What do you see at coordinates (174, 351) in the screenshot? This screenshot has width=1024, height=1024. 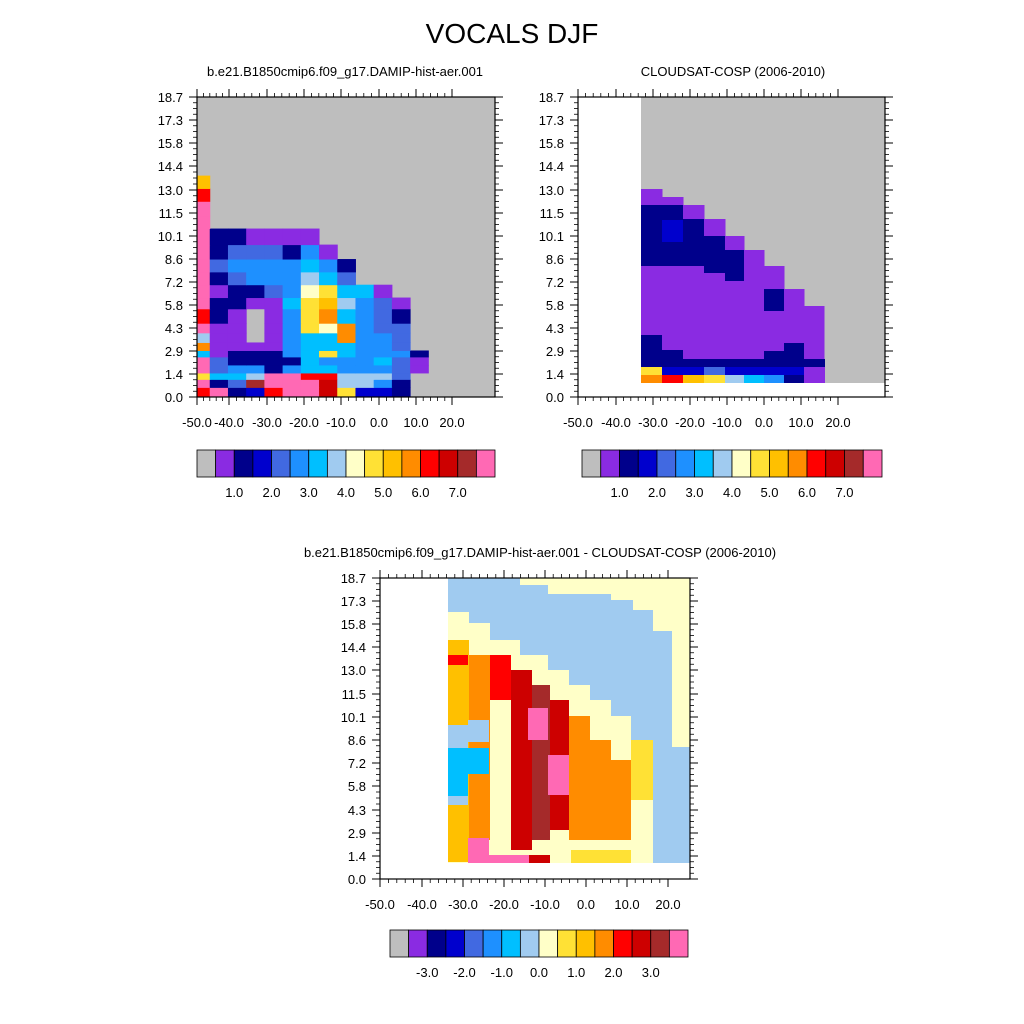 I see `y-tick-label: 2.9` at bounding box center [174, 351].